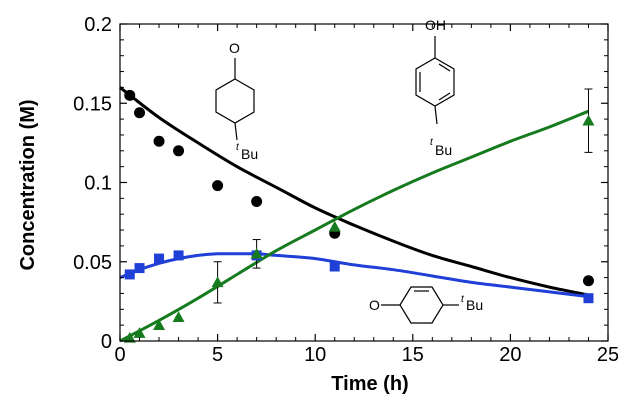 This screenshot has width=618, height=396. I want to click on x-tick-label: 15, so click(413, 355).